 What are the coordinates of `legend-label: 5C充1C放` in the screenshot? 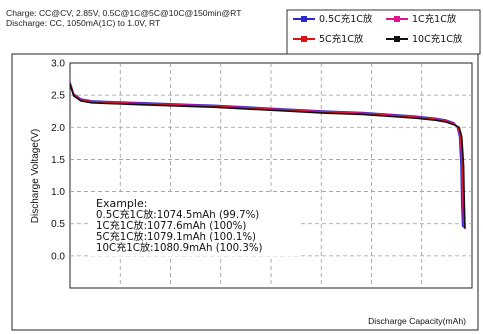 It's located at (341, 39).